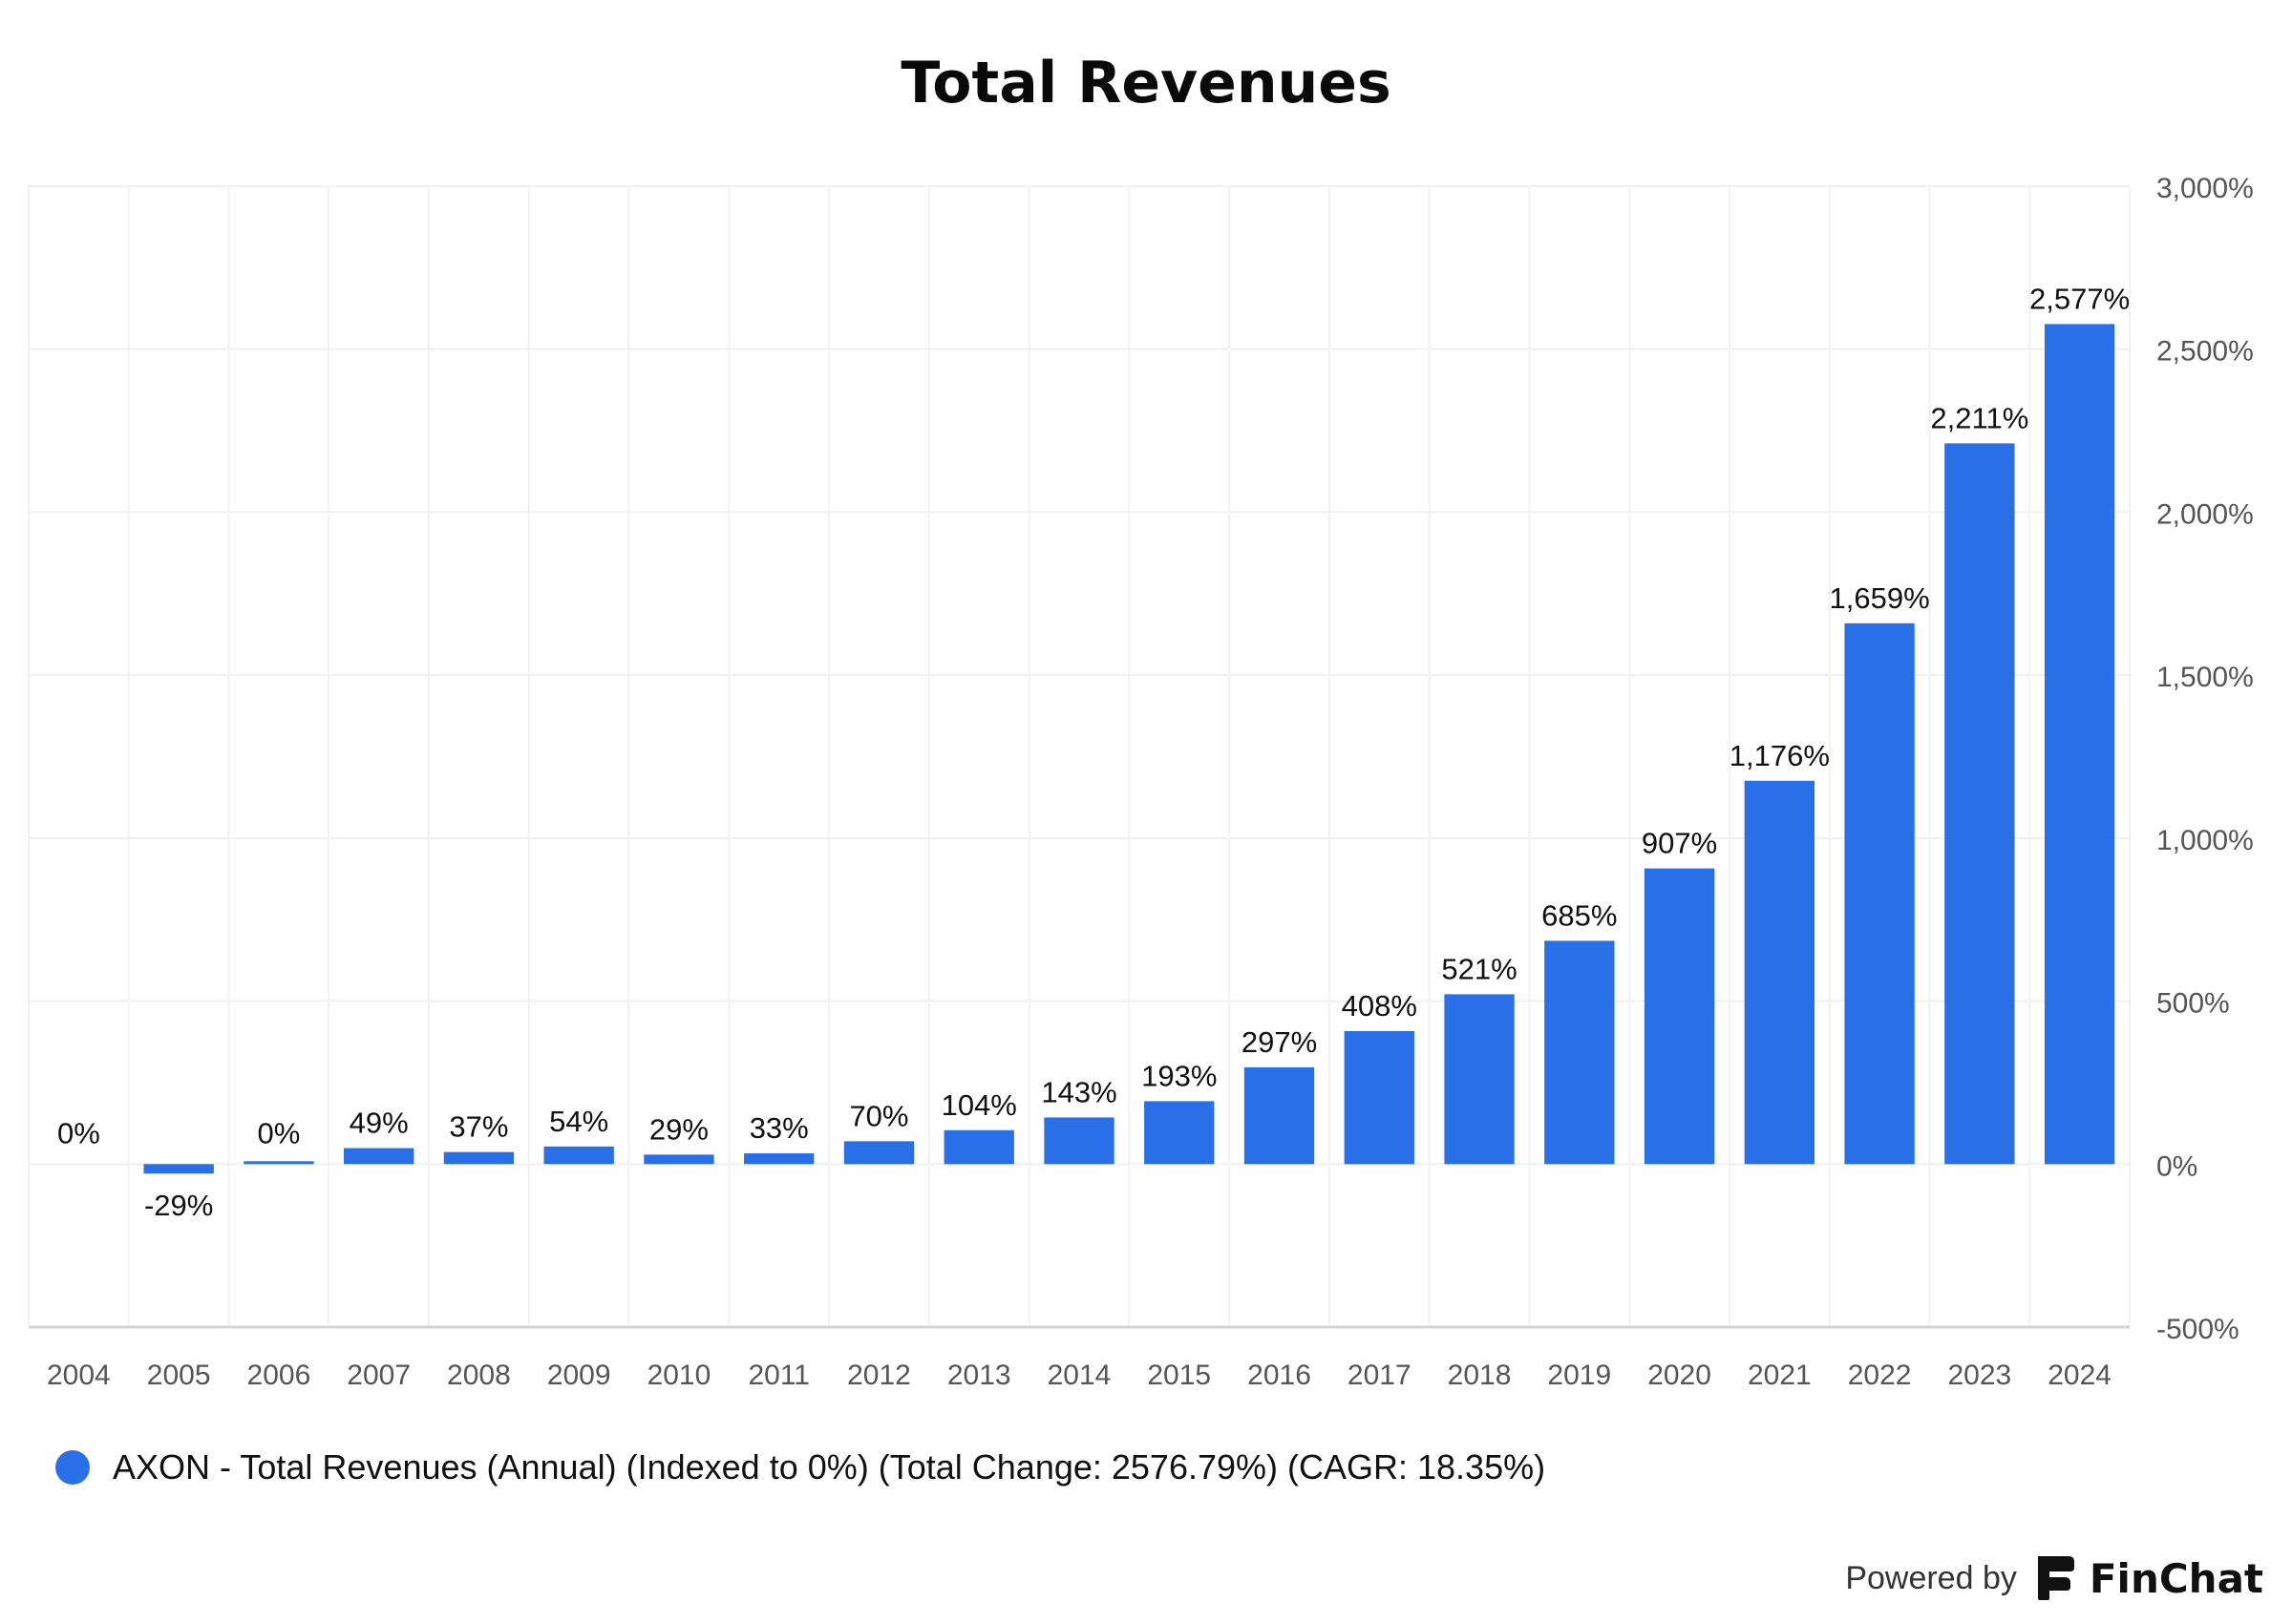  What do you see at coordinates (979, 1375) in the screenshot?
I see `x-tick-label: 2013` at bounding box center [979, 1375].